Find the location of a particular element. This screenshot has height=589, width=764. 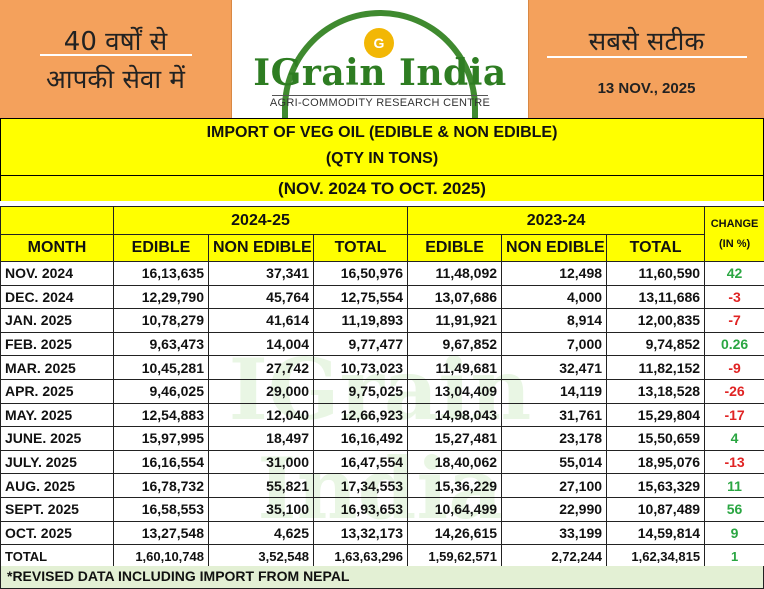

change-unit: (IN %) is located at coordinates (734, 244).